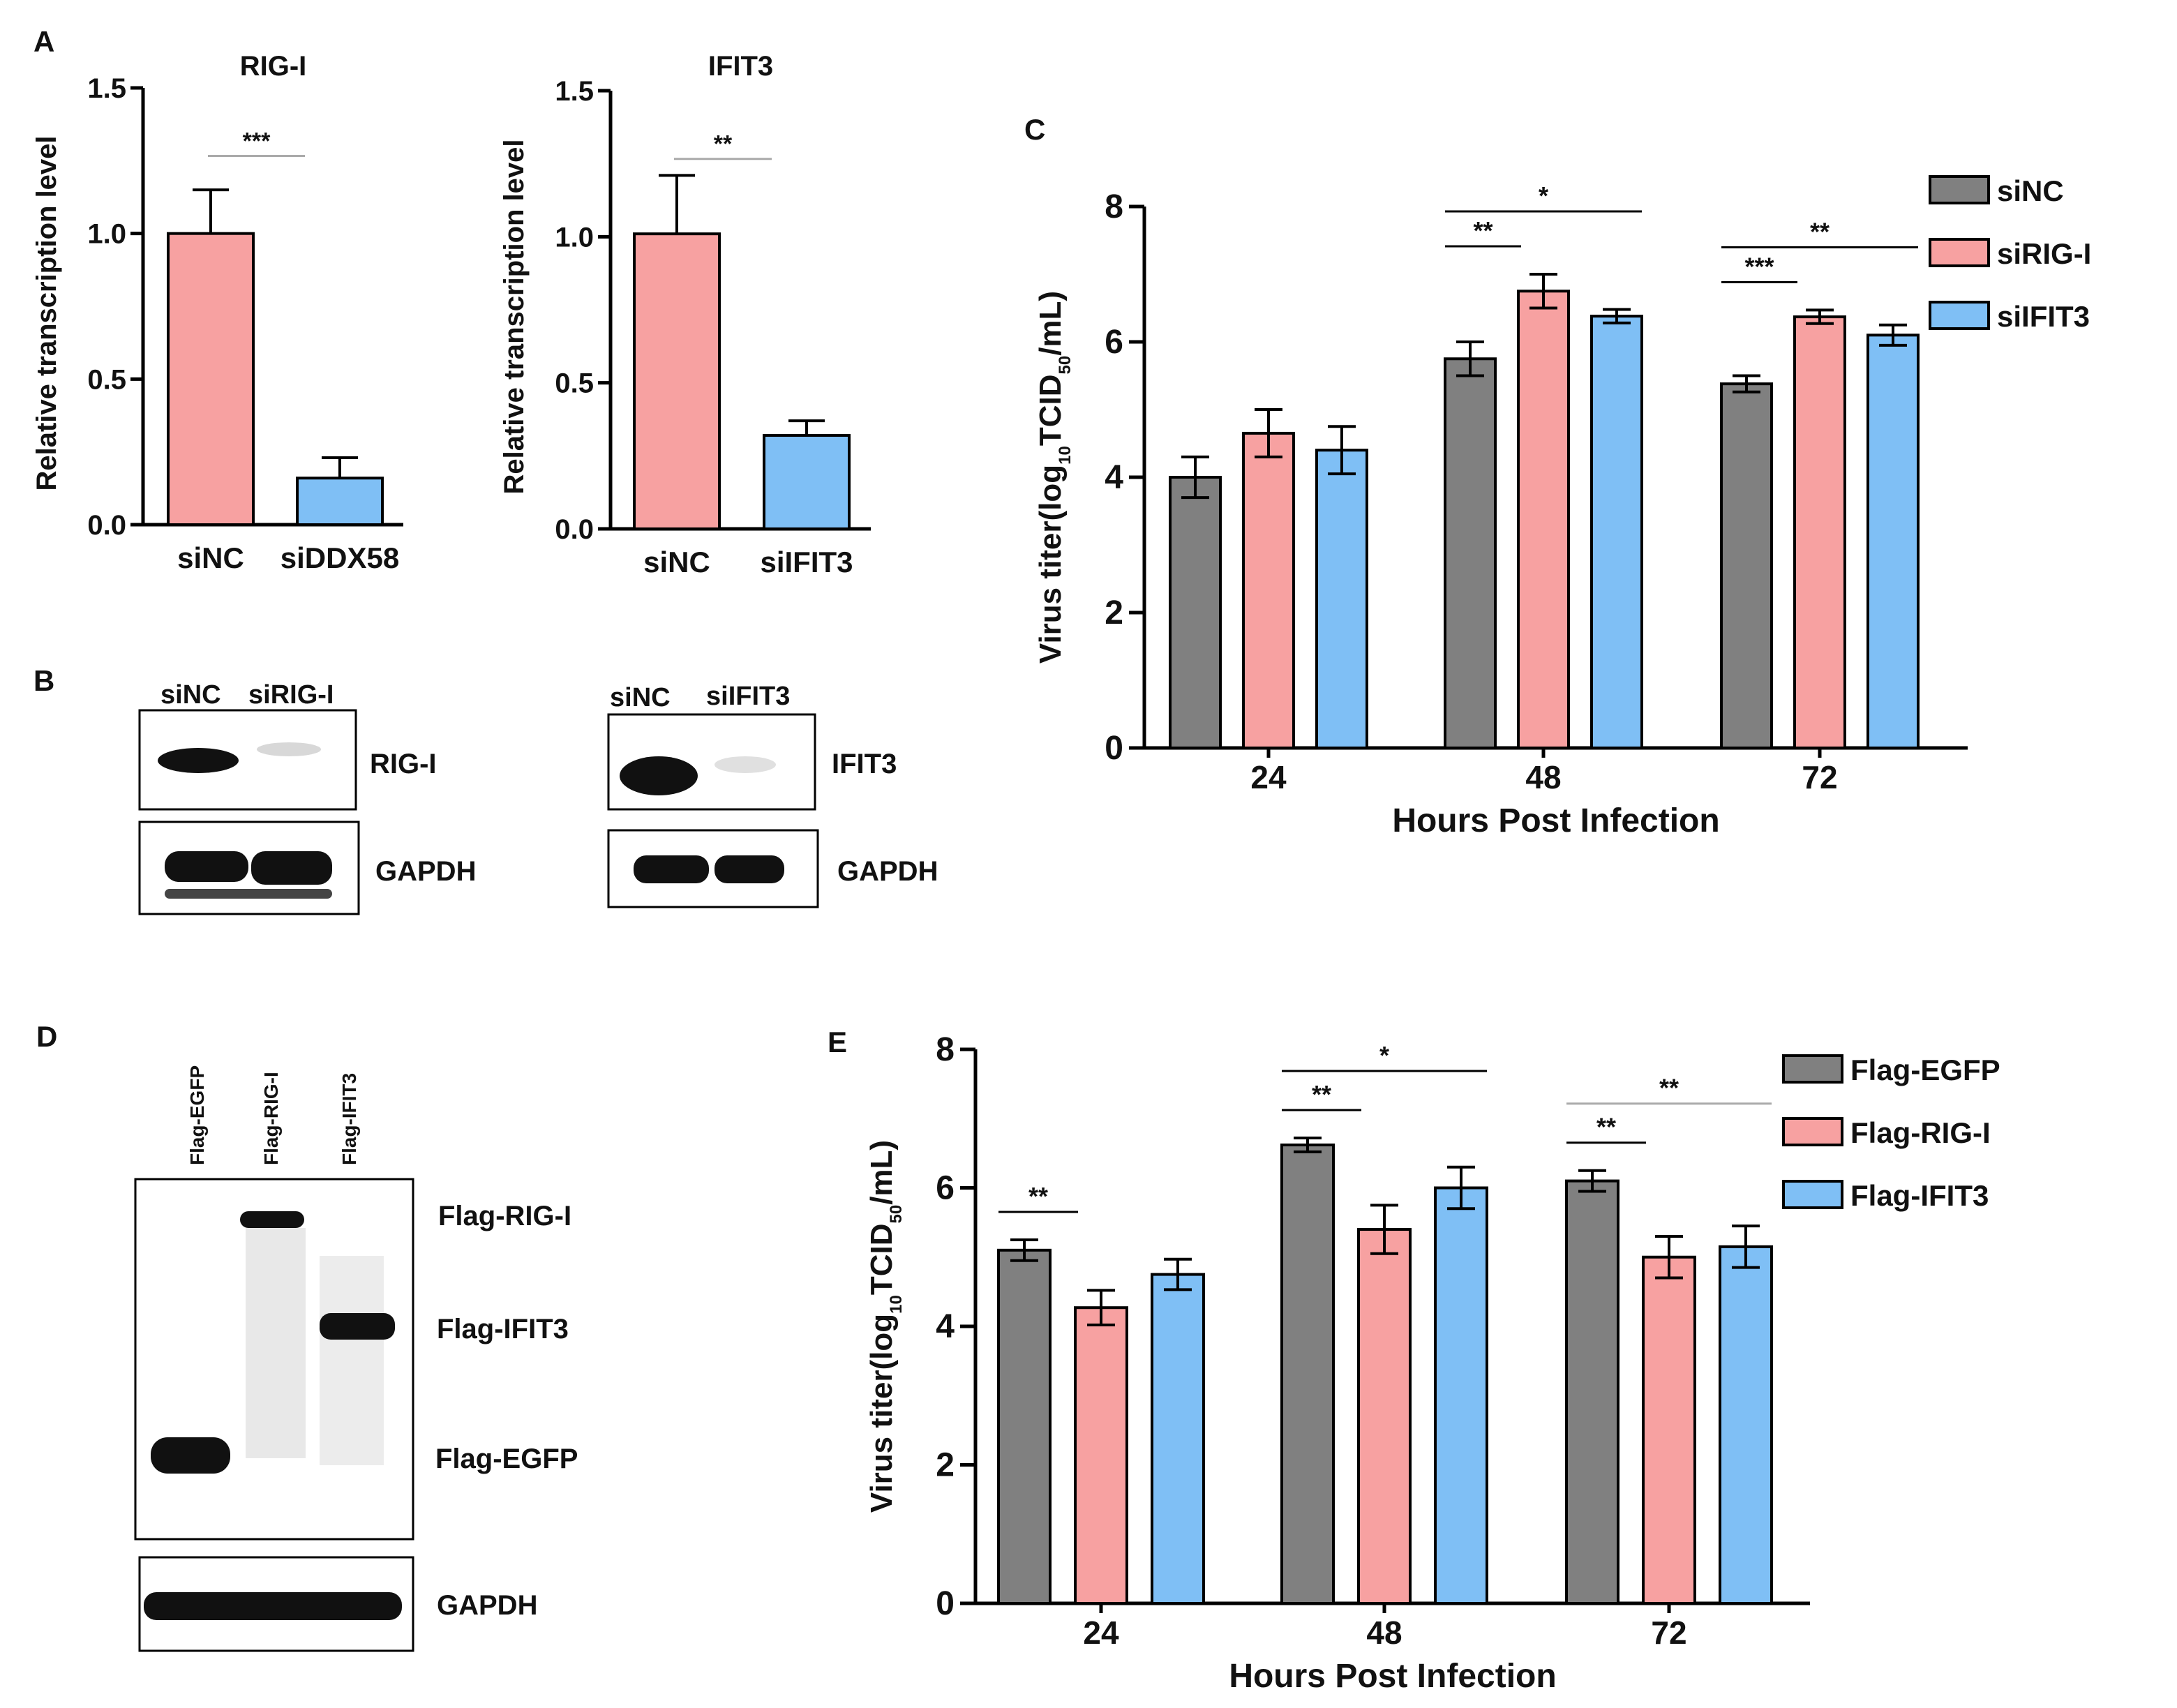 This screenshot has width=2177, height=1708. Describe the element at coordinates (46, 1036) in the screenshot. I see `panel-letter-d: D` at that location.